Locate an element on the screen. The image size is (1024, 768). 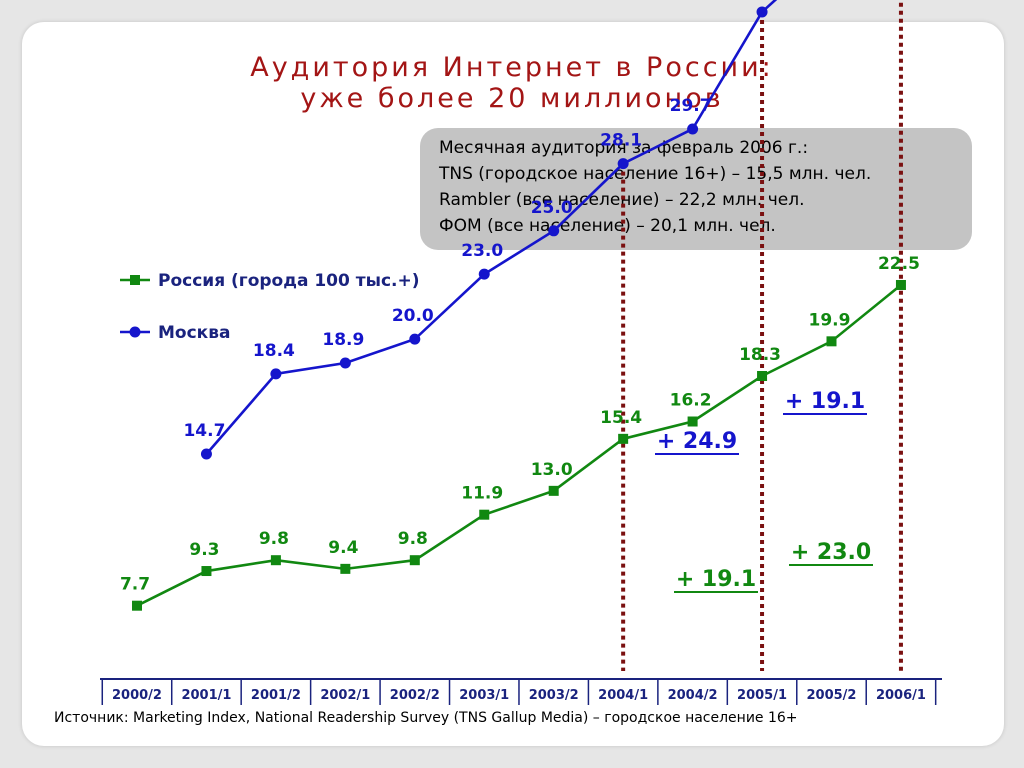
x-tick-label: 2004/2 is located at coordinates (693, 695).